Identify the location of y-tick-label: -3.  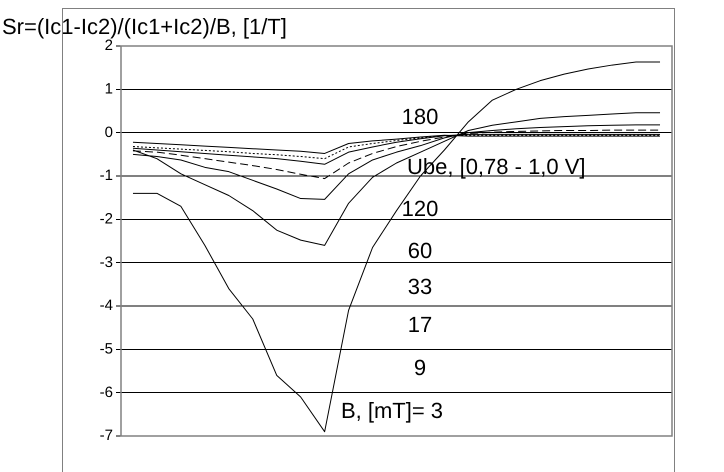
(106, 262).